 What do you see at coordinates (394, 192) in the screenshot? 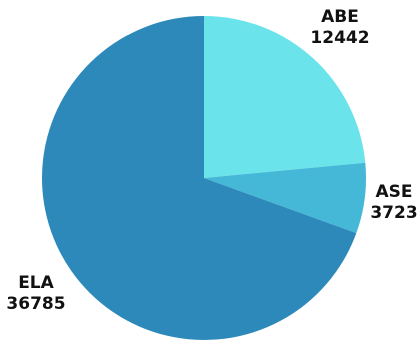
I see `slice-label-ase-name: ASE` at bounding box center [394, 192].